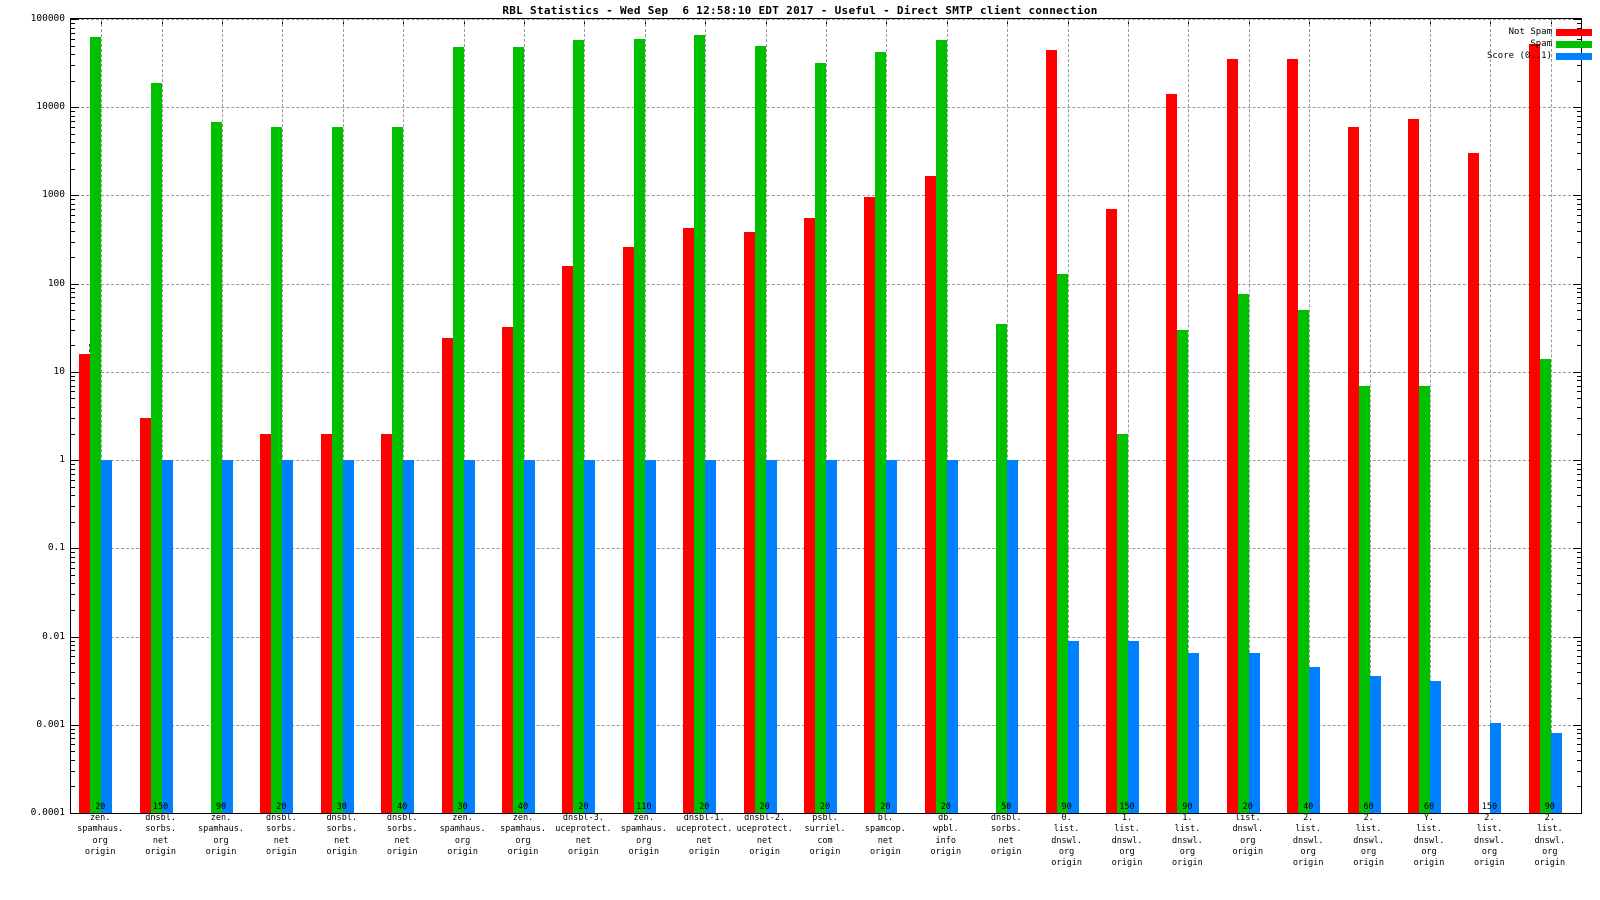 This screenshot has height=900, width=1600. Describe the element at coordinates (1574, 56) in the screenshot. I see `legend-swatch` at that location.